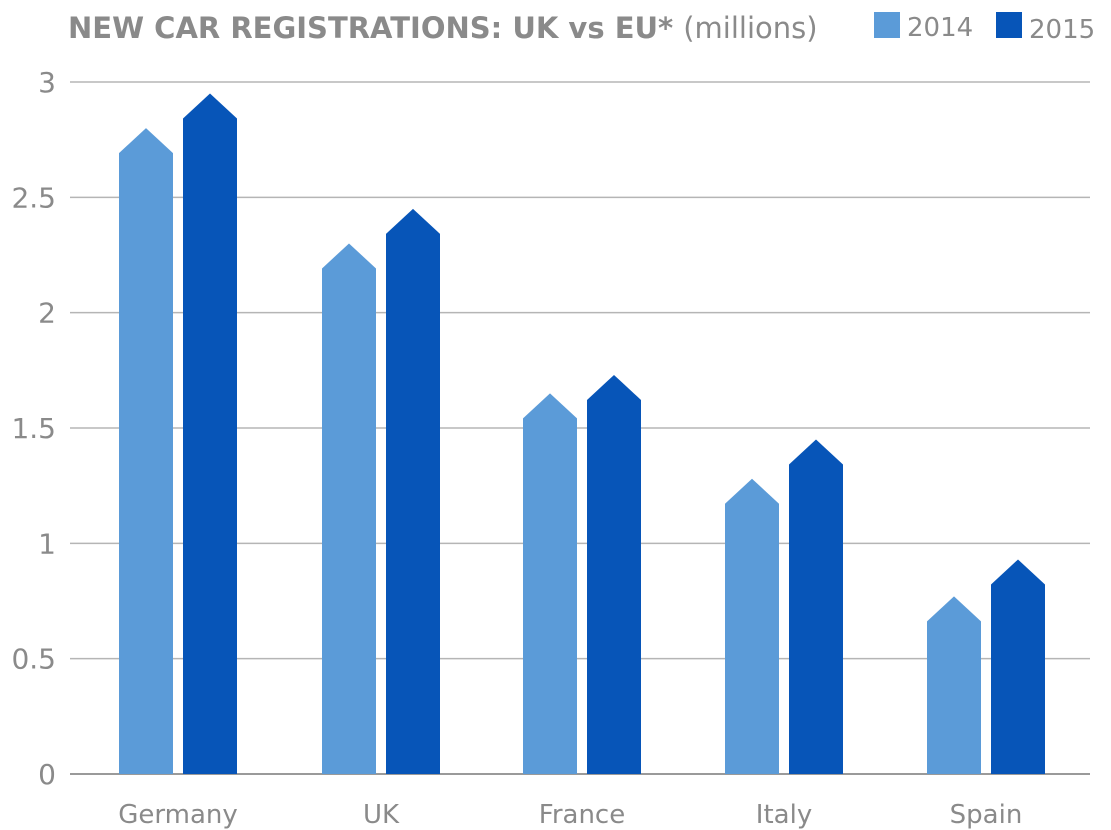 The height and width of the screenshot is (830, 1111). What do you see at coordinates (370, 28) in the screenshot?
I see `chart-title: NEW CAR REGISTRATIONS: UK vs EU*` at bounding box center [370, 28].